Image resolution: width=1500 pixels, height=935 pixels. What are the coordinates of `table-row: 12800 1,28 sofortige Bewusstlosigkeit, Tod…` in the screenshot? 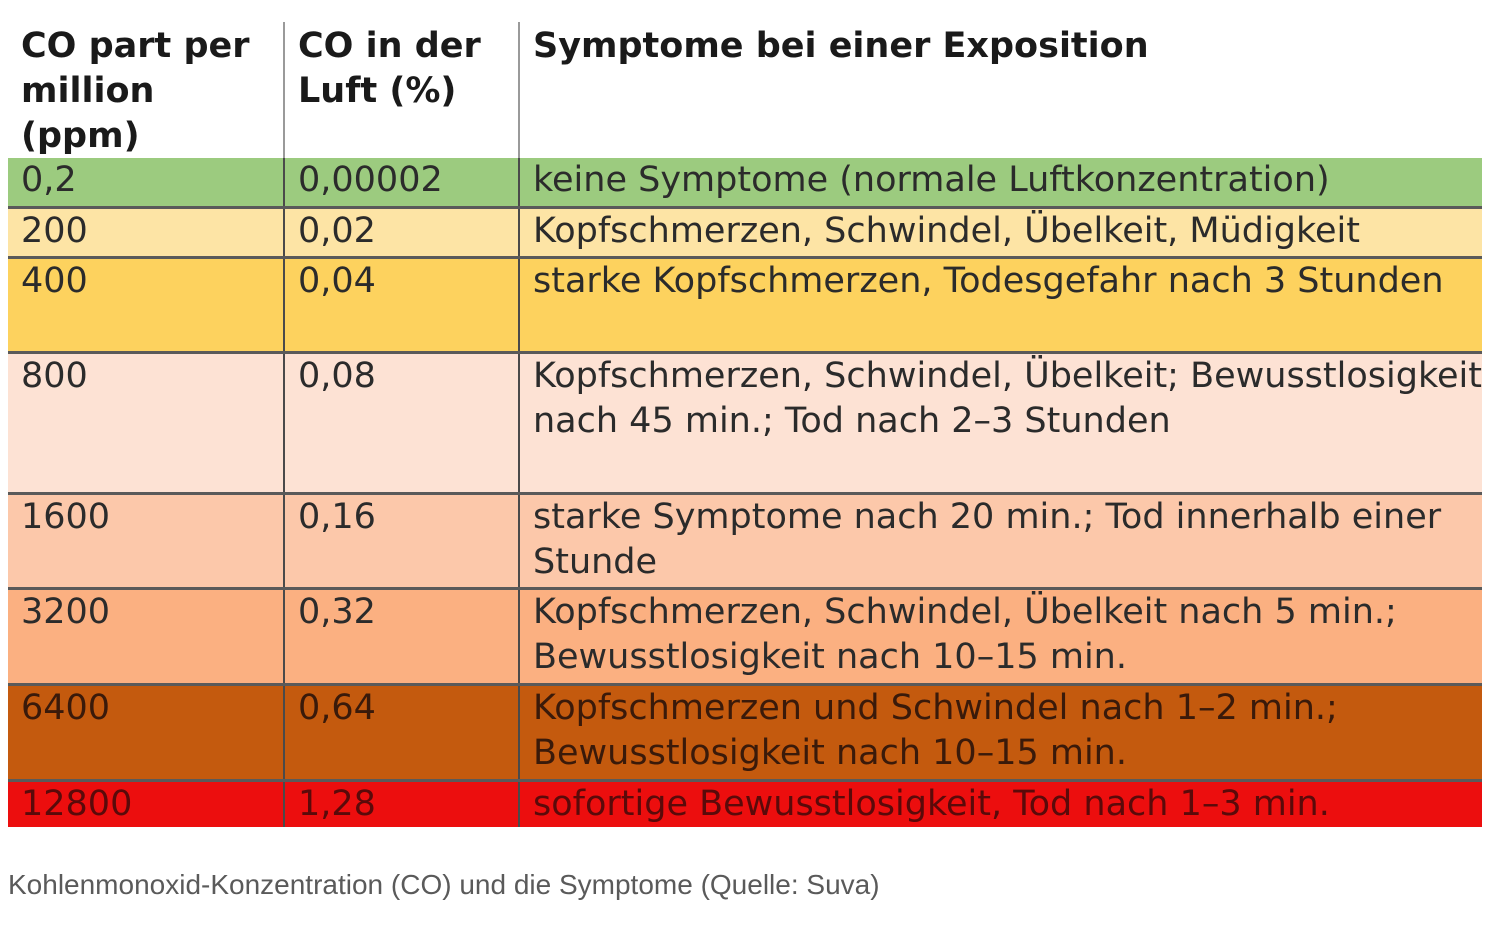 It's located at (745, 803).